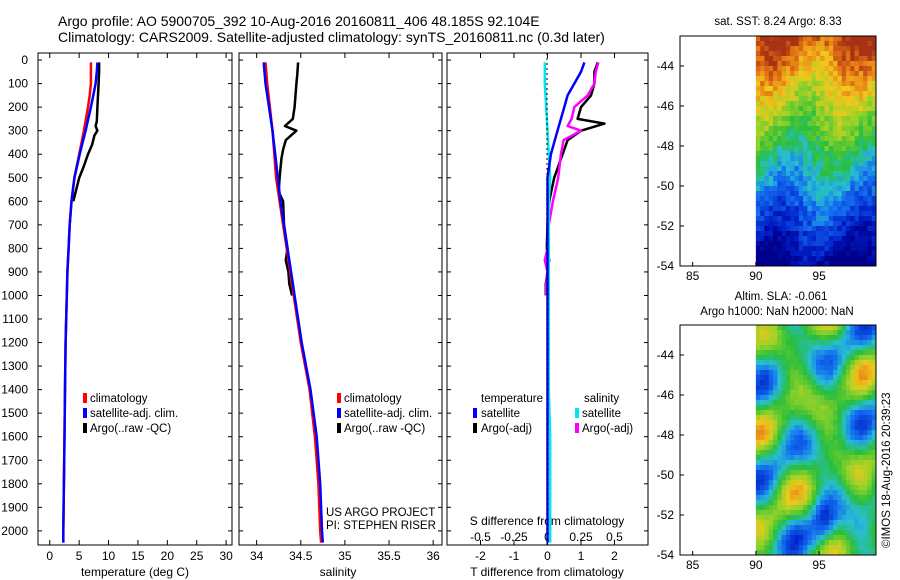 This screenshot has width=900, height=580. Describe the element at coordinates (741, 460) in the screenshot. I see `sla-axes: 85 90 95-44-46-48-50-52-54` at that location.